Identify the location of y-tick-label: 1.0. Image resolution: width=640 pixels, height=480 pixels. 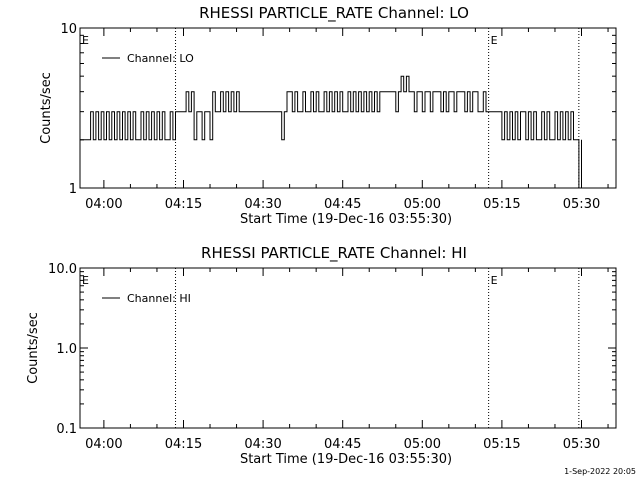
(66, 349).